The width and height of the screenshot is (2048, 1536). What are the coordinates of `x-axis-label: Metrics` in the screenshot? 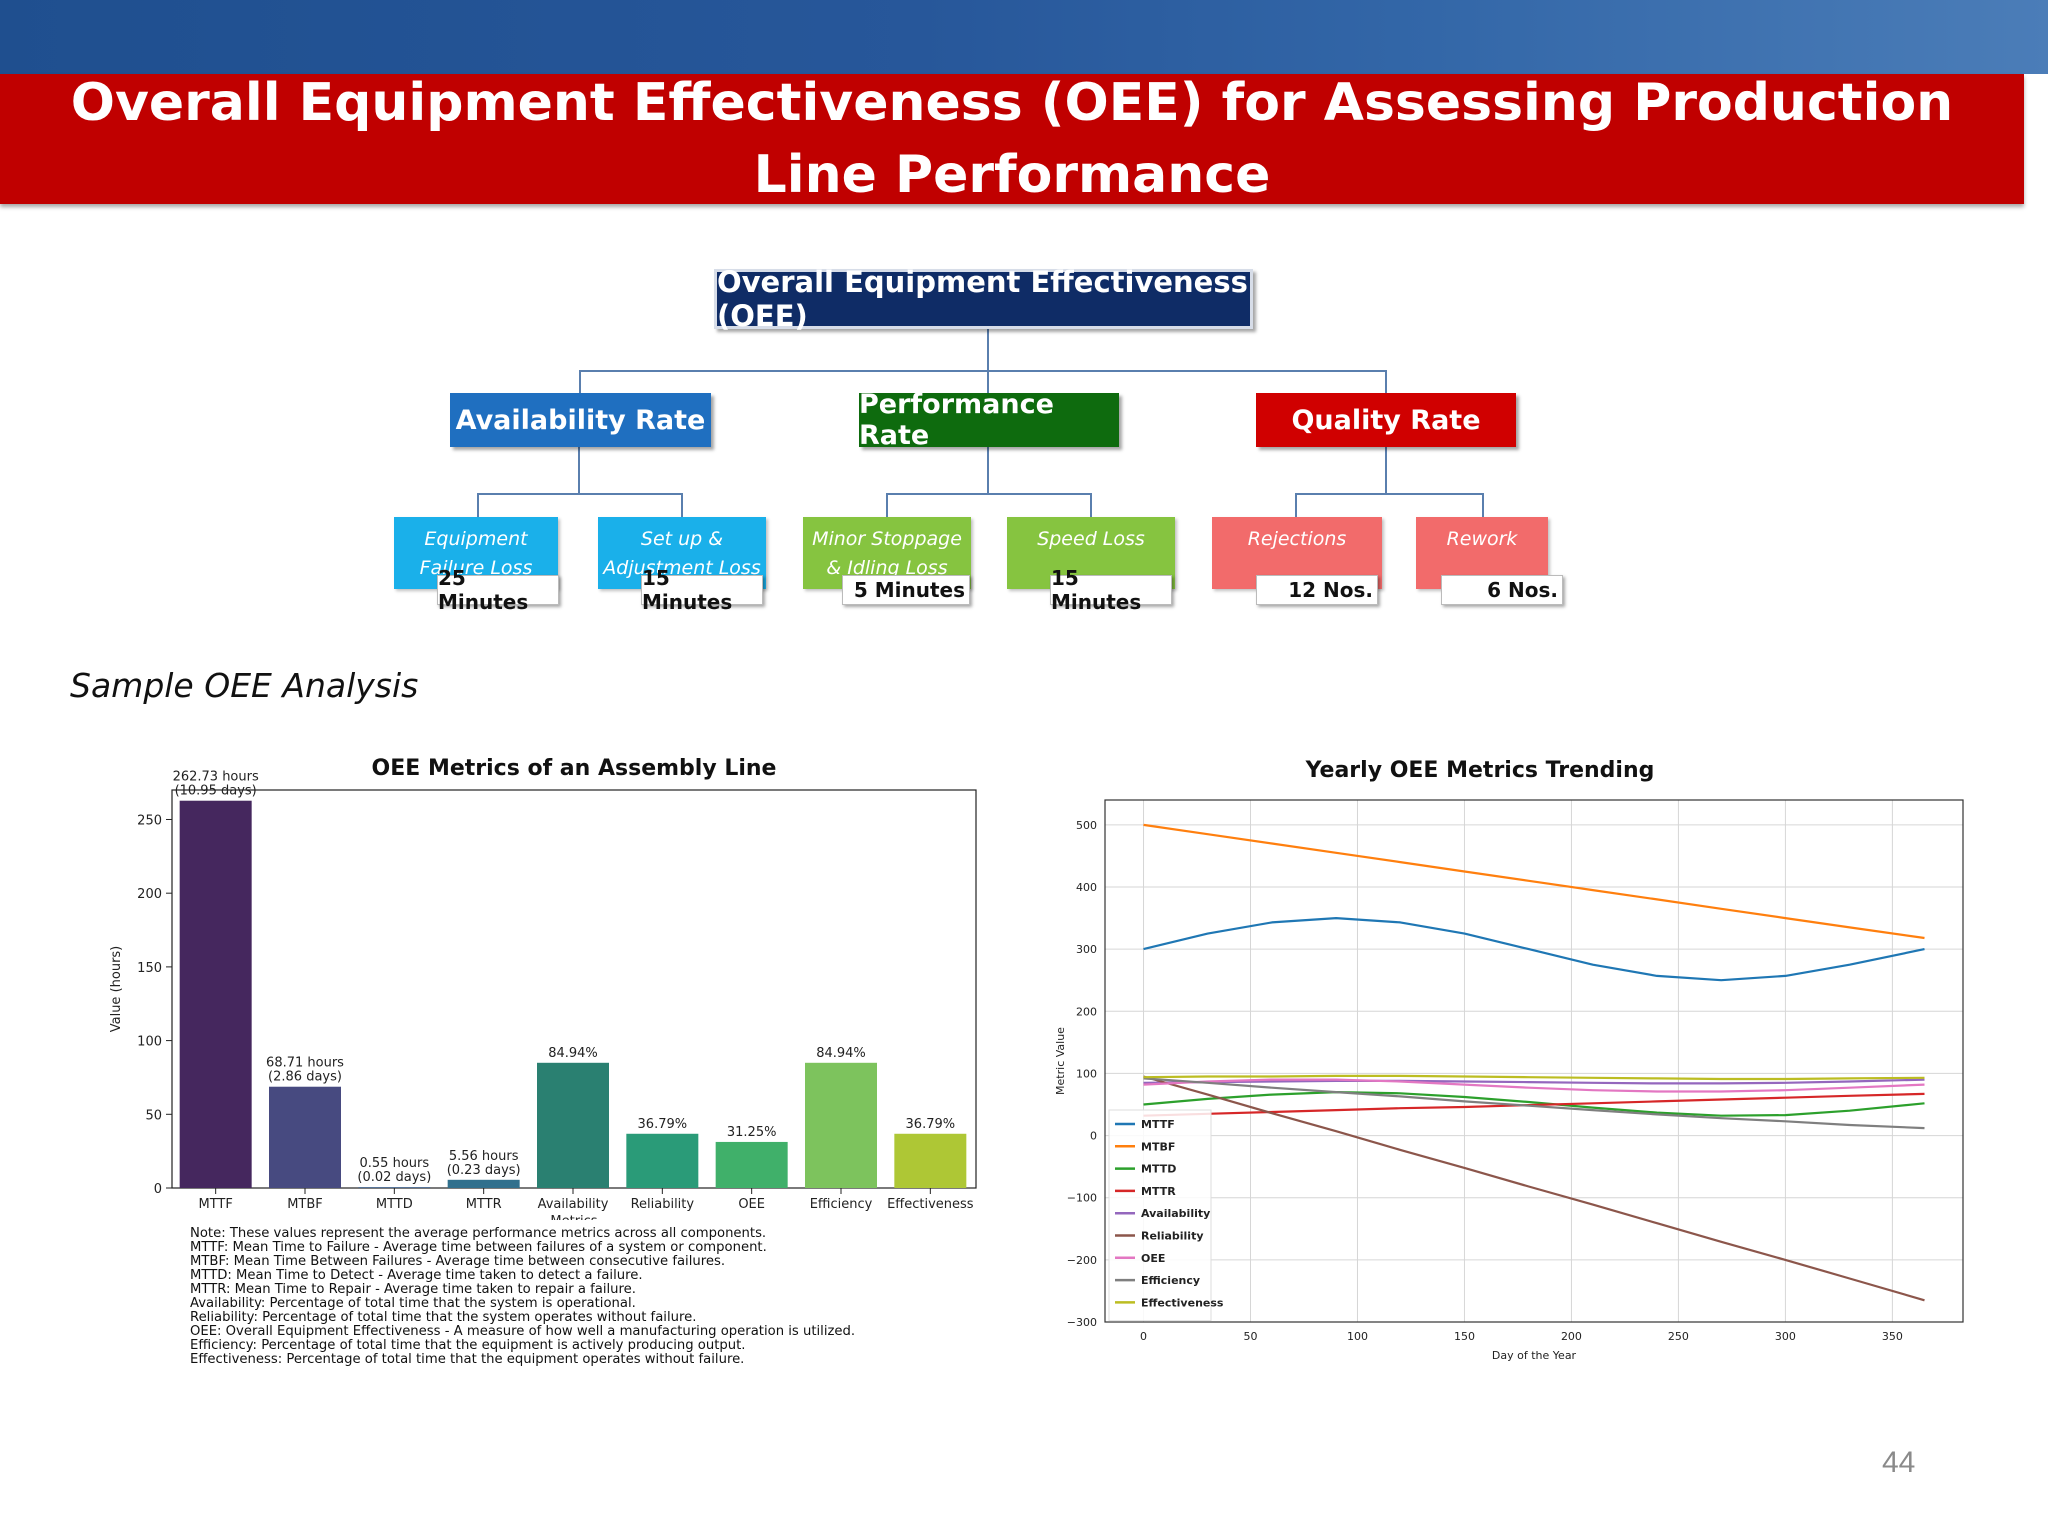 It's located at (573, 1217).